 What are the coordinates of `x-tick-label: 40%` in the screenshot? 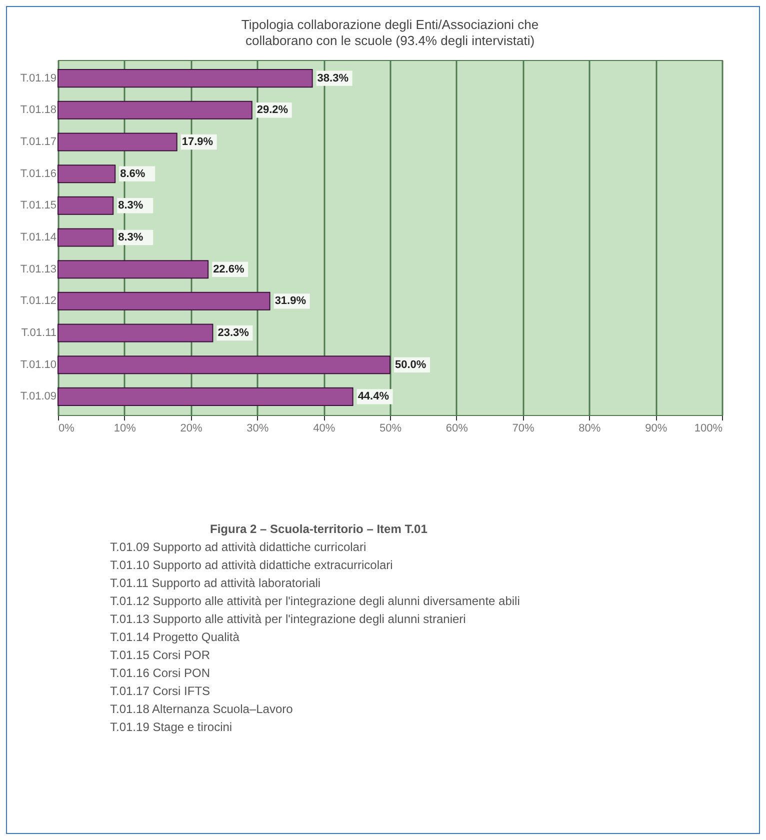 It's located at (324, 428).